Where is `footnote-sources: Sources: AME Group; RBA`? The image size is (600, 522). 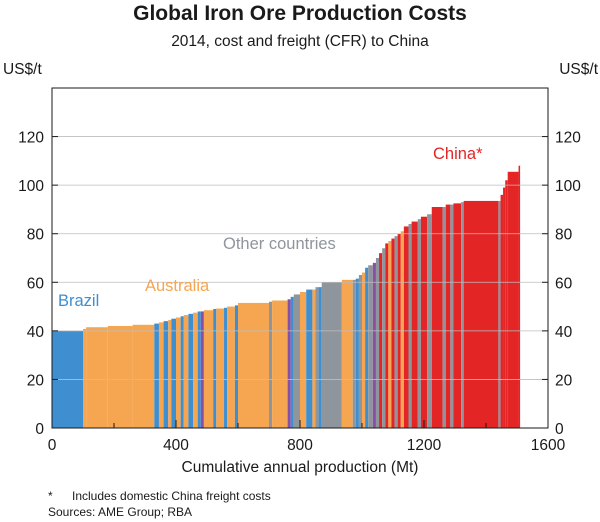
footnote-sources: Sources: AME Group; RBA is located at coordinates (120, 512).